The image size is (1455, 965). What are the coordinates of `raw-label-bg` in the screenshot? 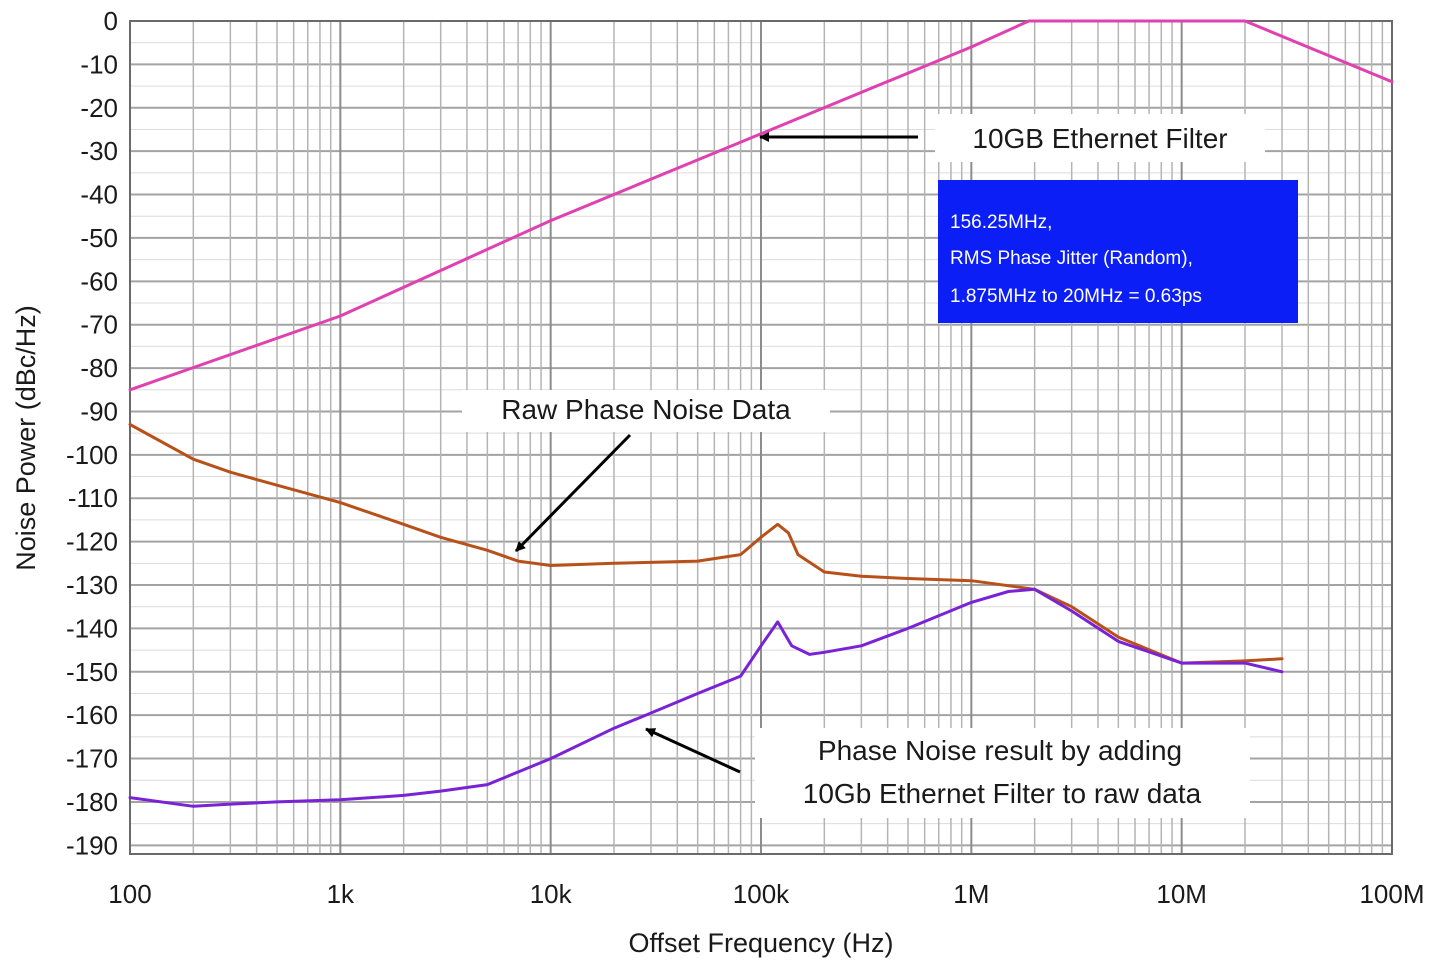 It's located at (646, 411).